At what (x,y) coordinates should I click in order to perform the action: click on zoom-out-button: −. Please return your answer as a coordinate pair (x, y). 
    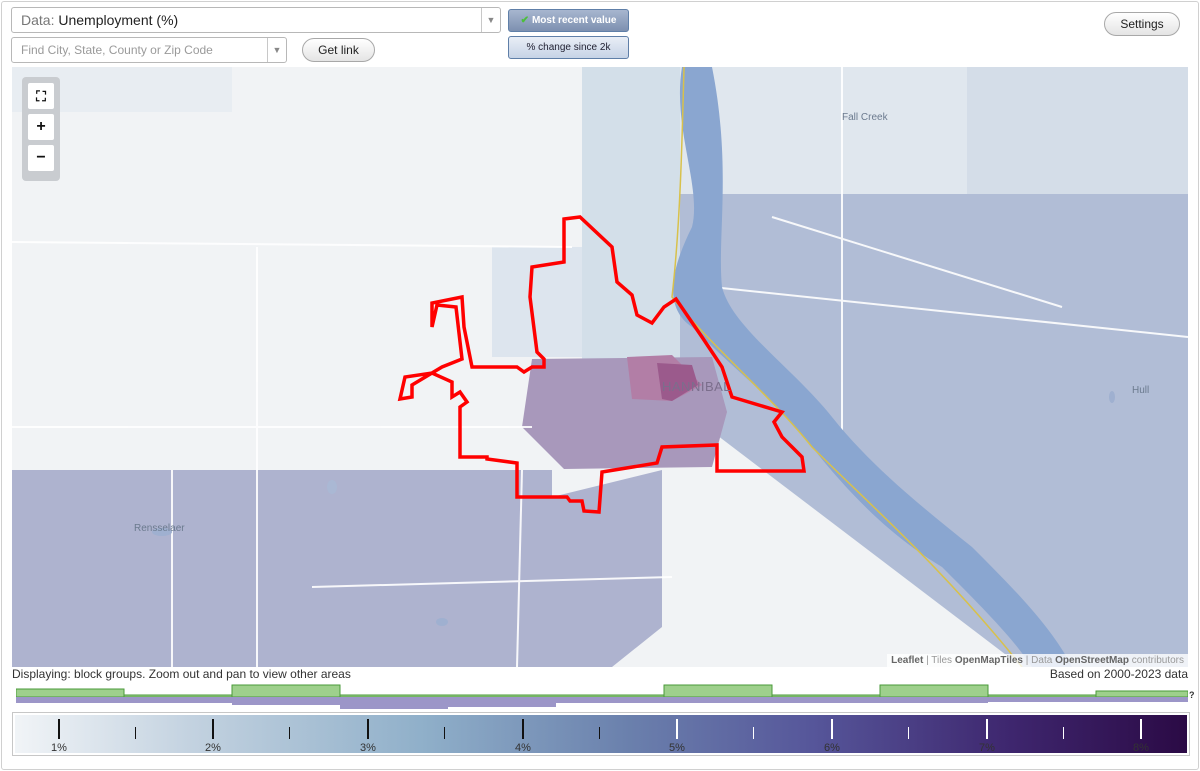
    Looking at the image, I should click on (41, 158).